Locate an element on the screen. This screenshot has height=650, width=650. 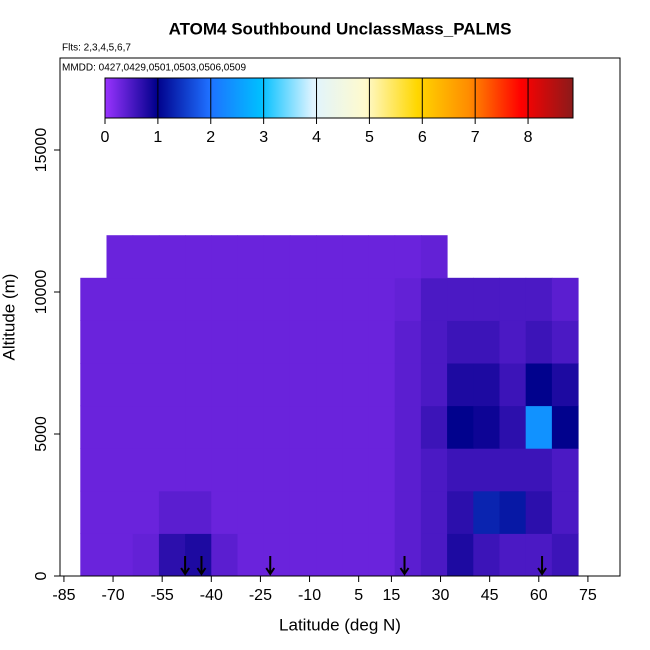
y-tick-label: 5000 is located at coordinates (41, 434).